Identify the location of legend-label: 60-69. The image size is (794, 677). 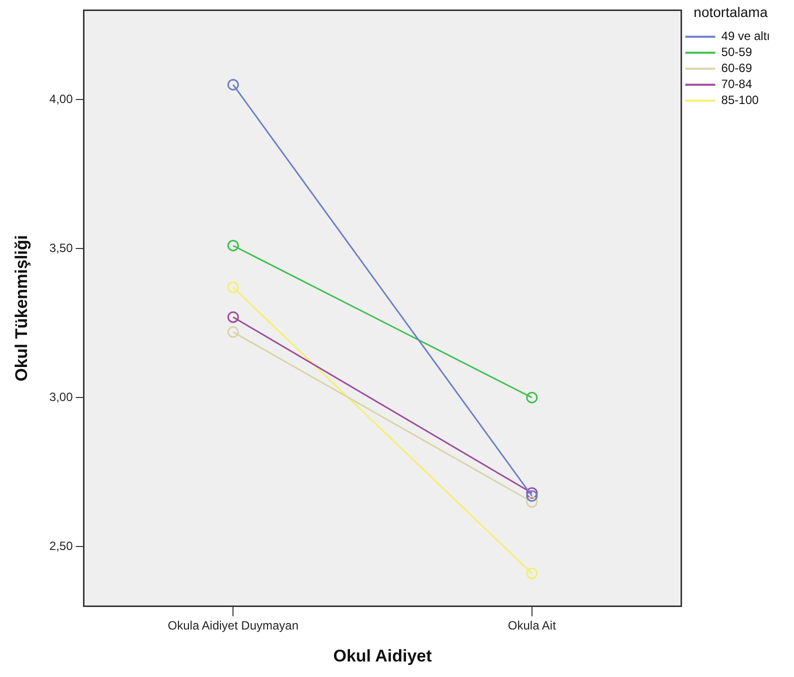
(736, 68).